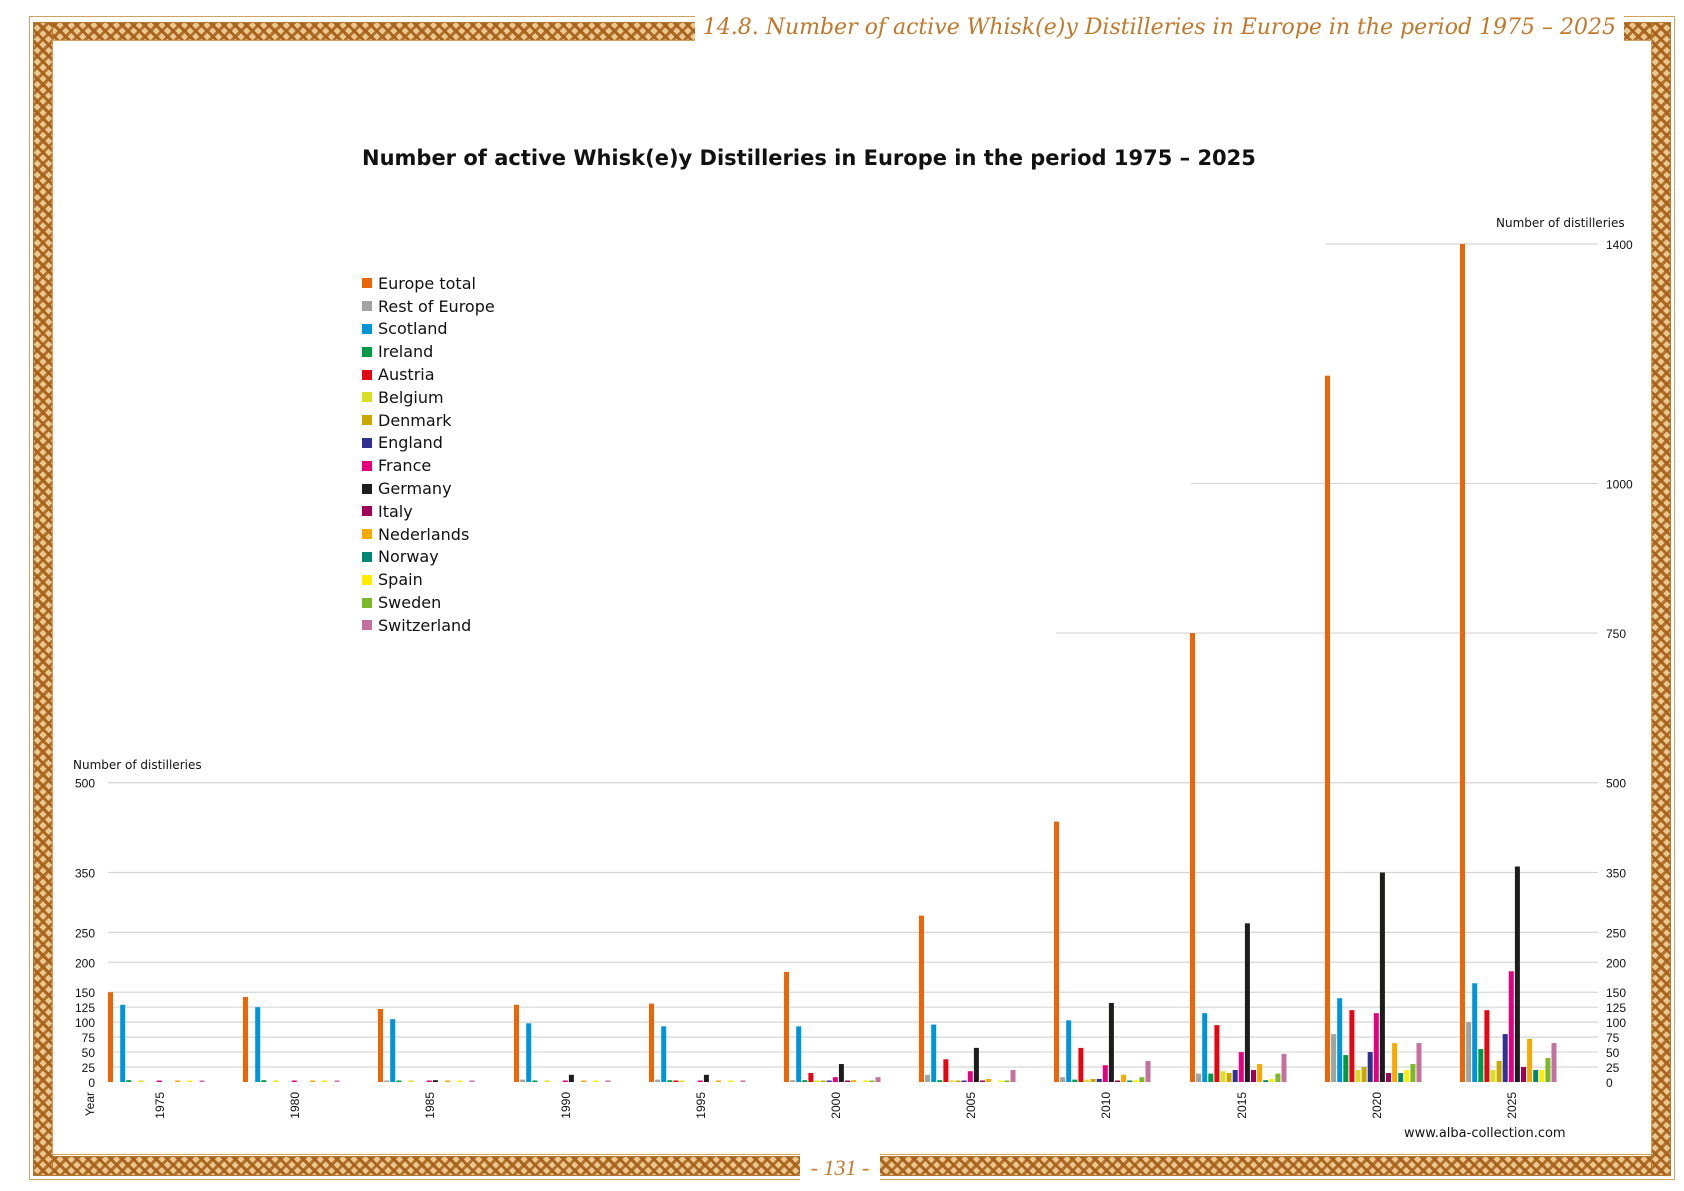  I want to click on bar-austria-2020, so click(1352, 1046).